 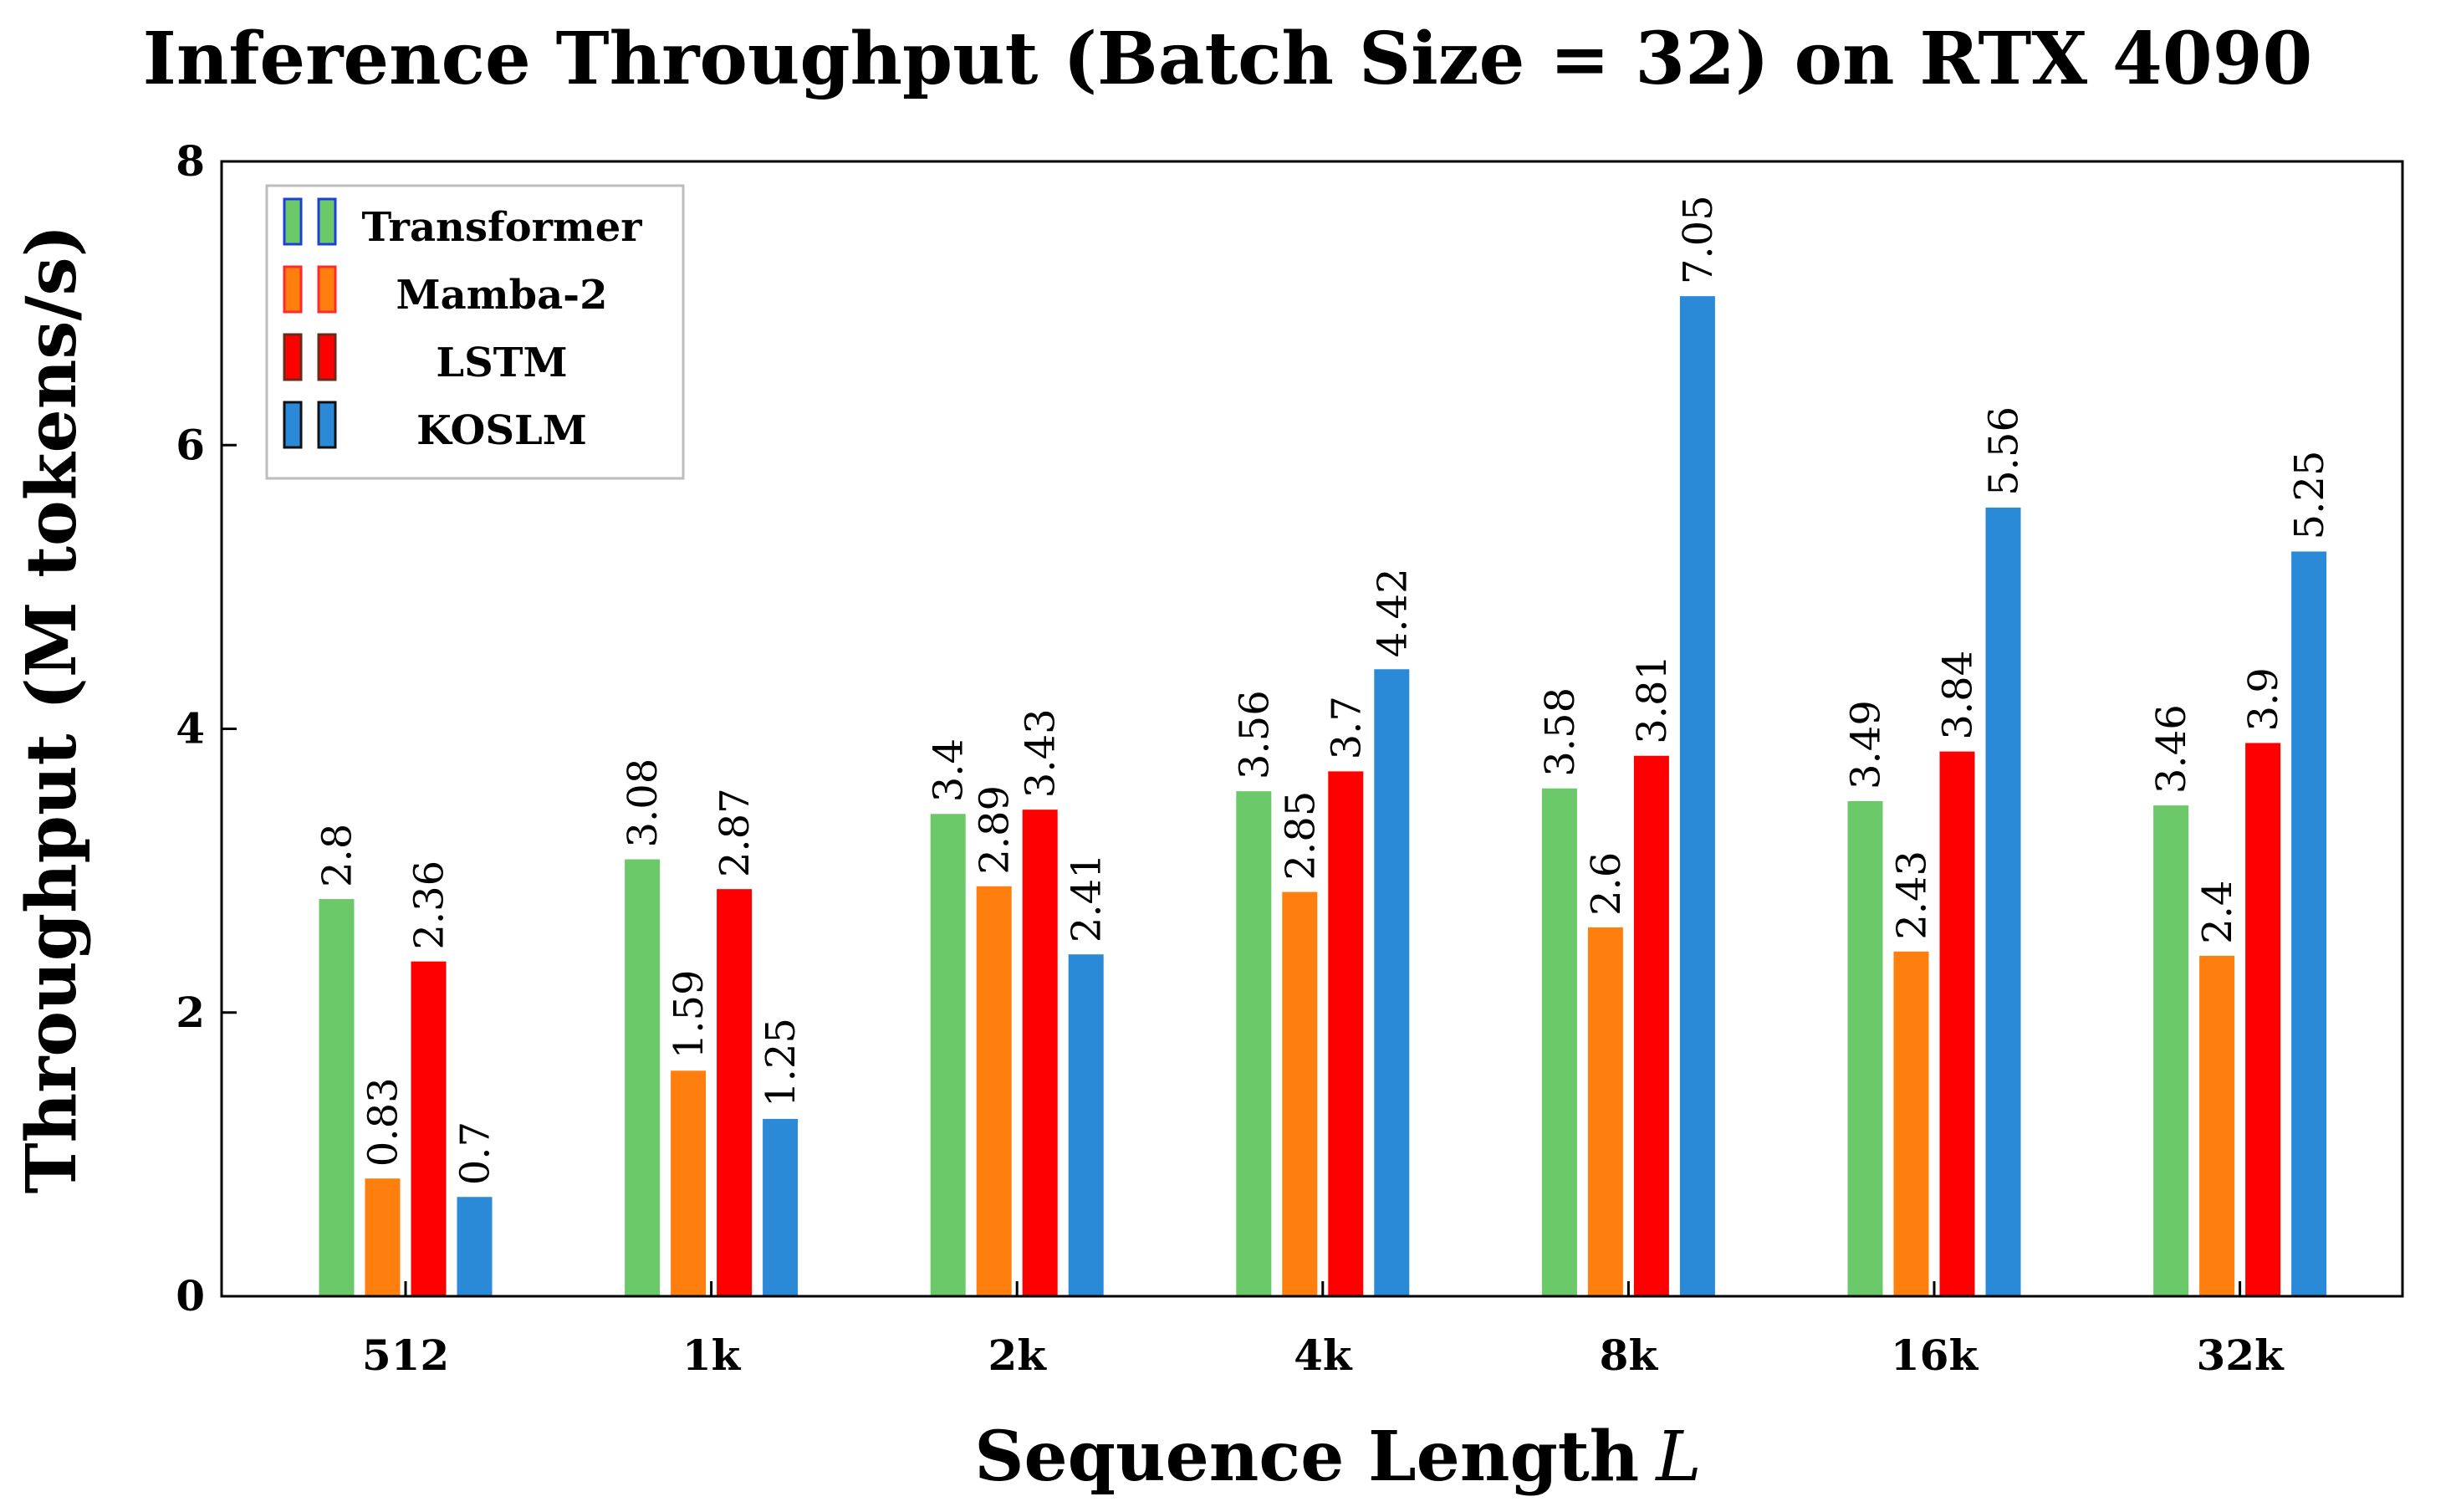 I want to click on x-tick-label: 16k, so click(x=1935, y=1355).